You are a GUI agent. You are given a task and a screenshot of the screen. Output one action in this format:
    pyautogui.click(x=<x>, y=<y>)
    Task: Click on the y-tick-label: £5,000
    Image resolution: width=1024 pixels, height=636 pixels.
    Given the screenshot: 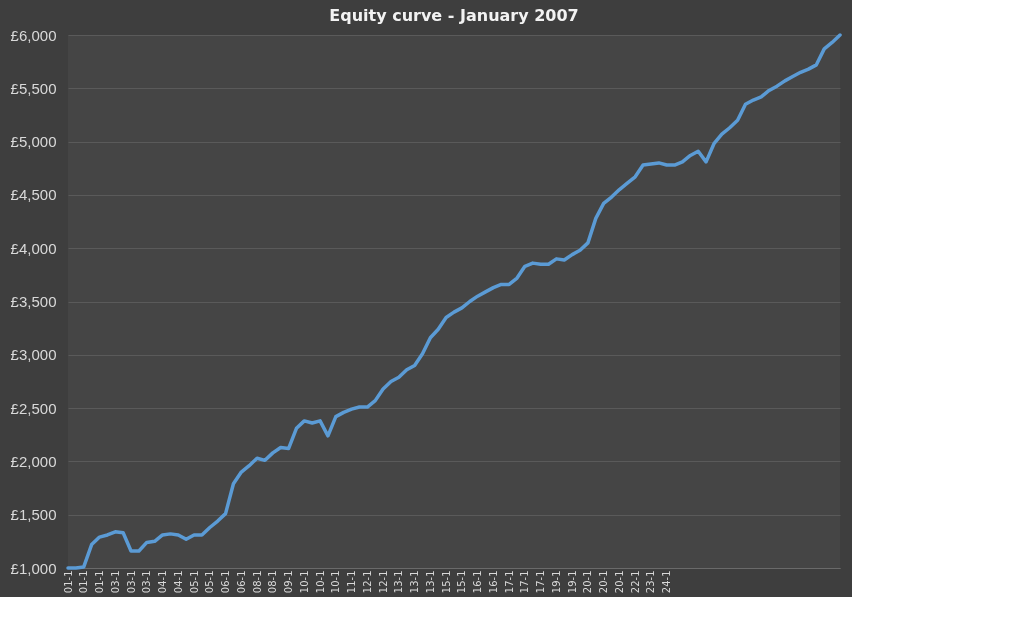 What is the action you would take?
    pyautogui.click(x=33, y=142)
    